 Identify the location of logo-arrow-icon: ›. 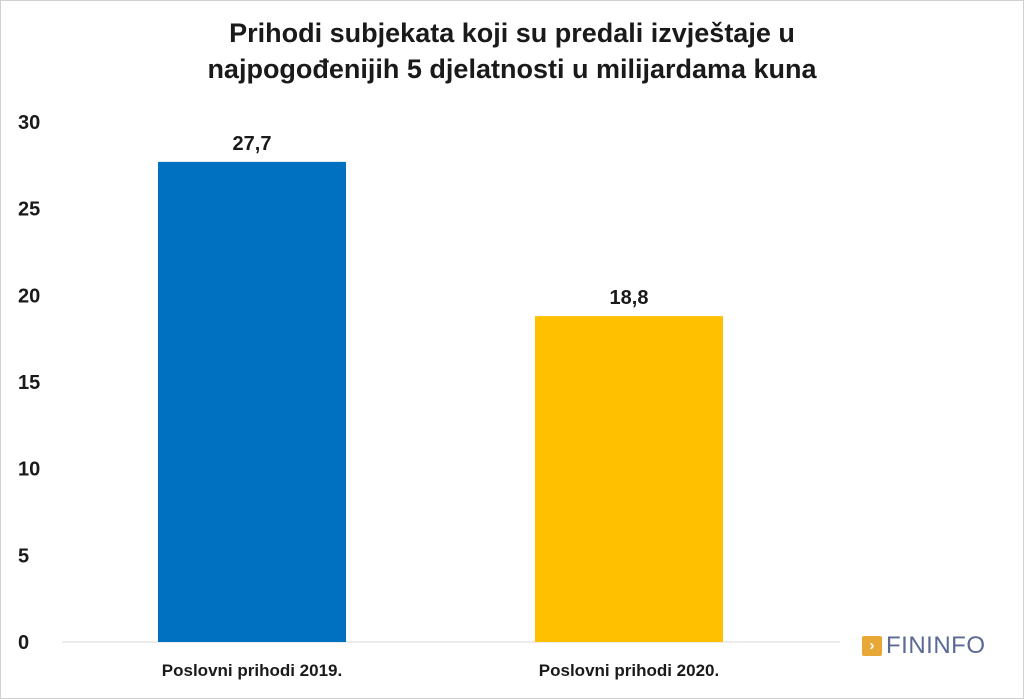
(872, 646).